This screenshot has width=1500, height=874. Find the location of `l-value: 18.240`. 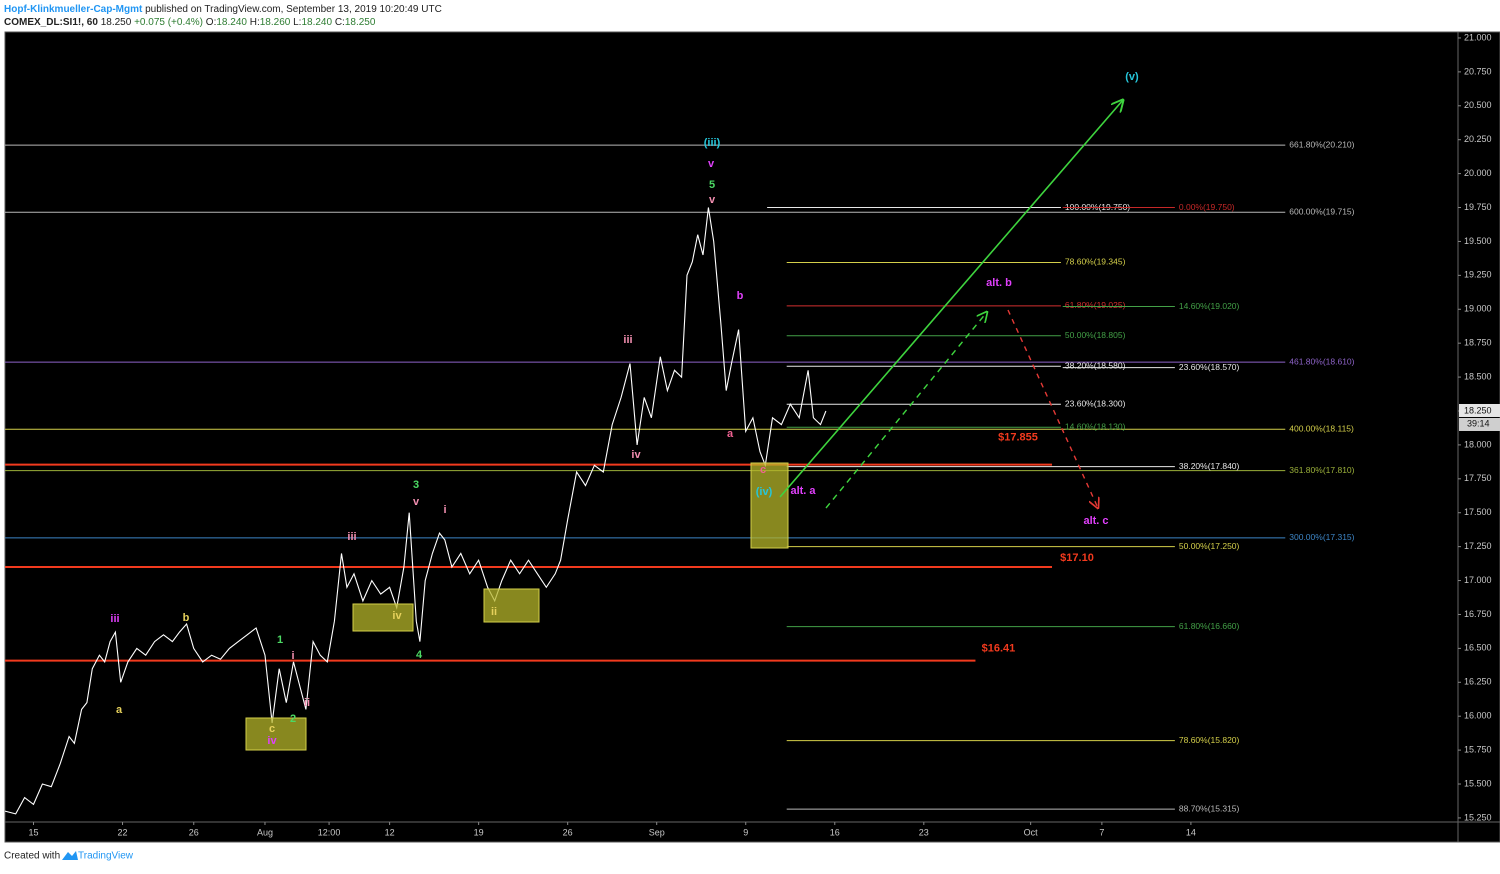

l-value: 18.240 is located at coordinates (316, 22).